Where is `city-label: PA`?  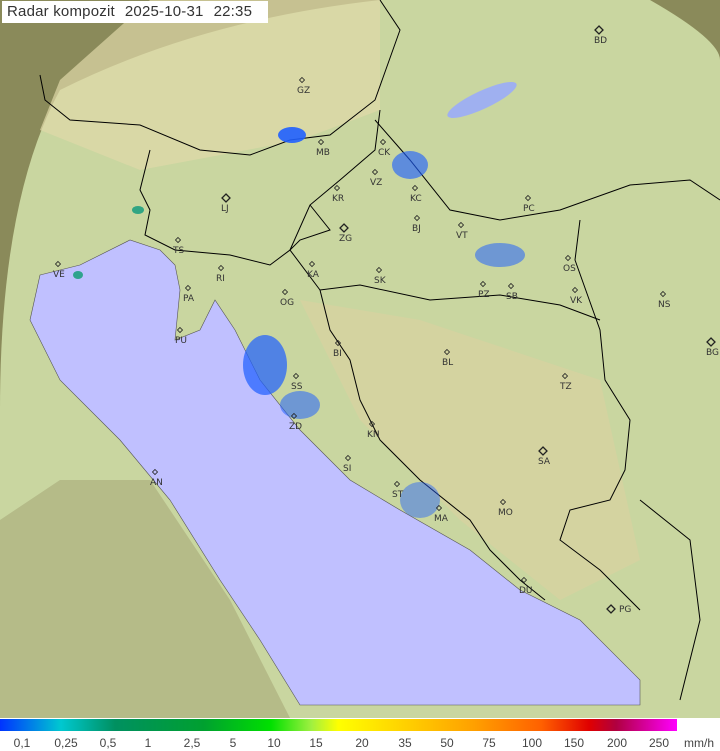
city-label: PA is located at coordinates (189, 299).